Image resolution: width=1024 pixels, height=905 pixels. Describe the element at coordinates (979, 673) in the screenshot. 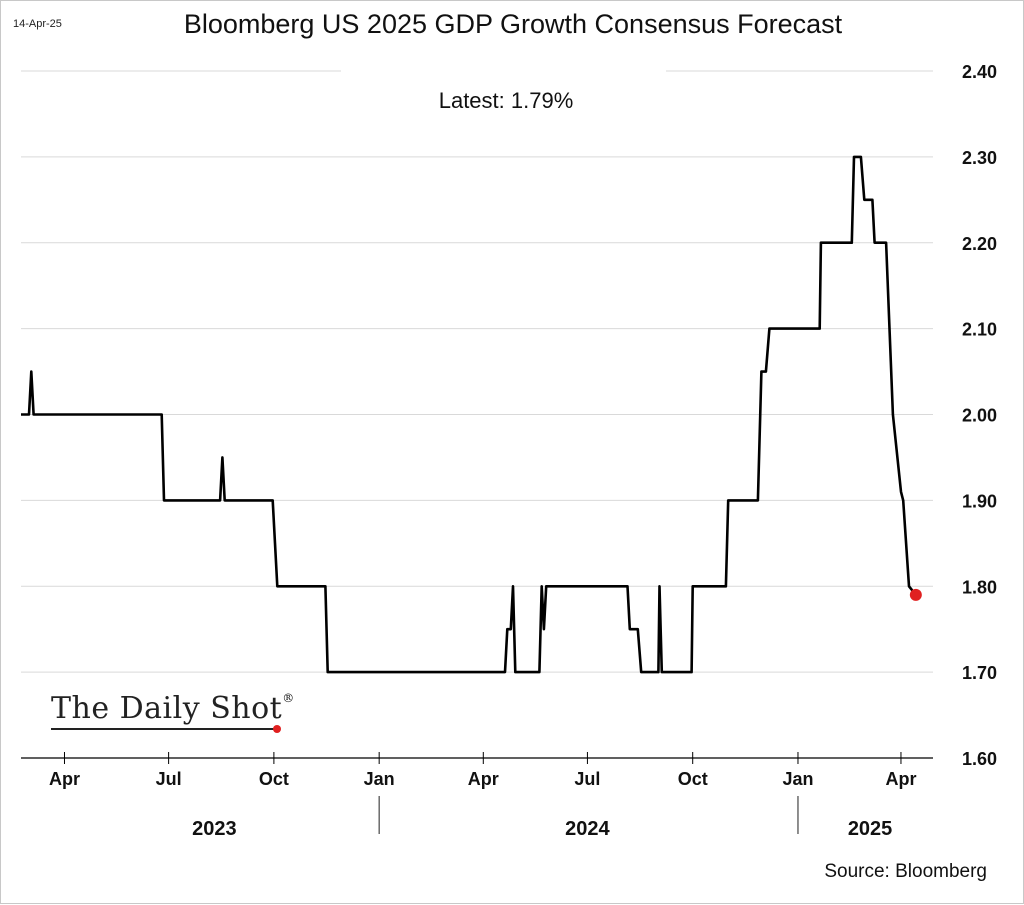

I see `y-tick-label: 1.70` at that location.